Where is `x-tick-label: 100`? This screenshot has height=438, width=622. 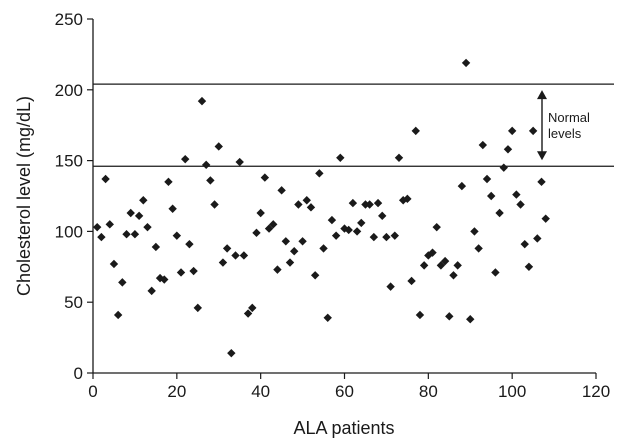
x-tick-label: 100 is located at coordinates (512, 391).